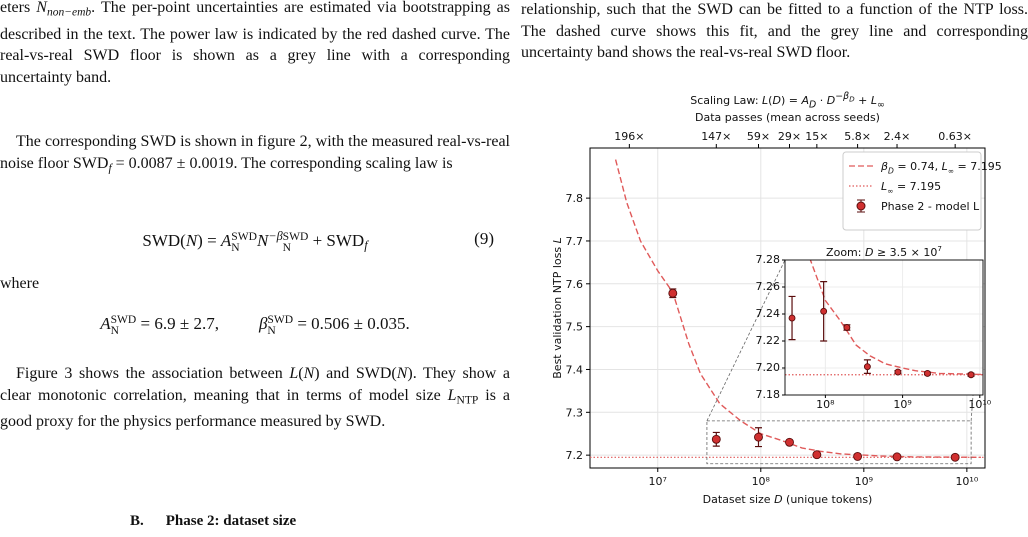 This screenshot has height=537, width=1028. I want to click on text-run: ≥ 3.5 × 10, so click(905, 252).